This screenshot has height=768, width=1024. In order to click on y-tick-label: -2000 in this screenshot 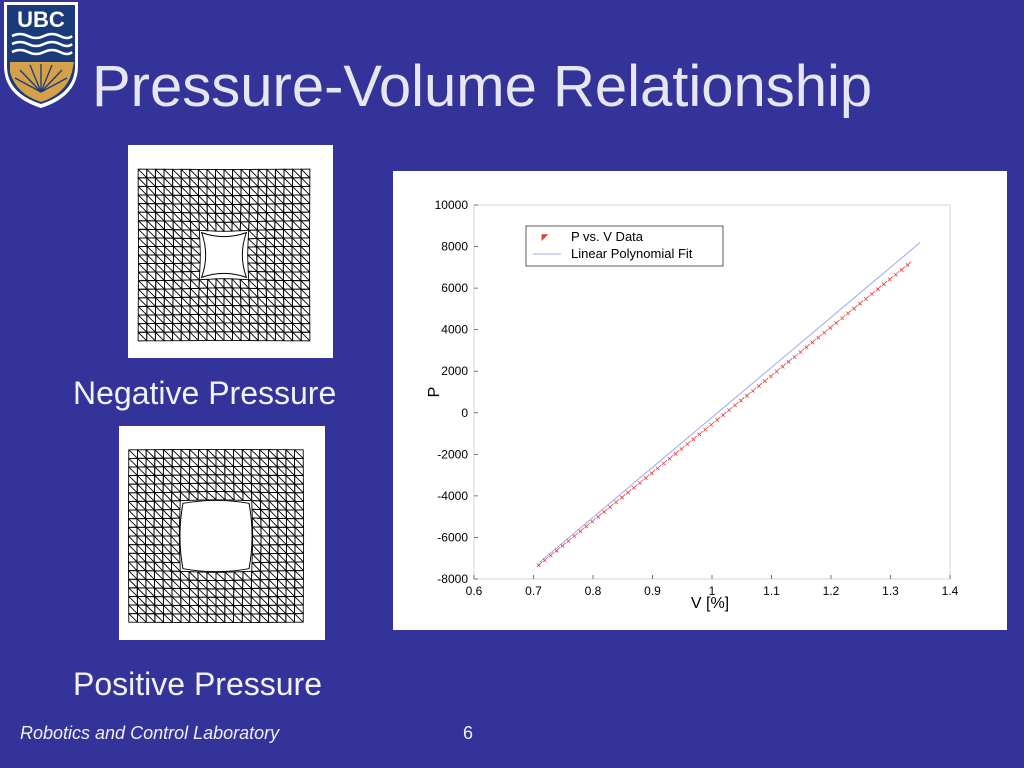, I will do `click(452, 454)`.